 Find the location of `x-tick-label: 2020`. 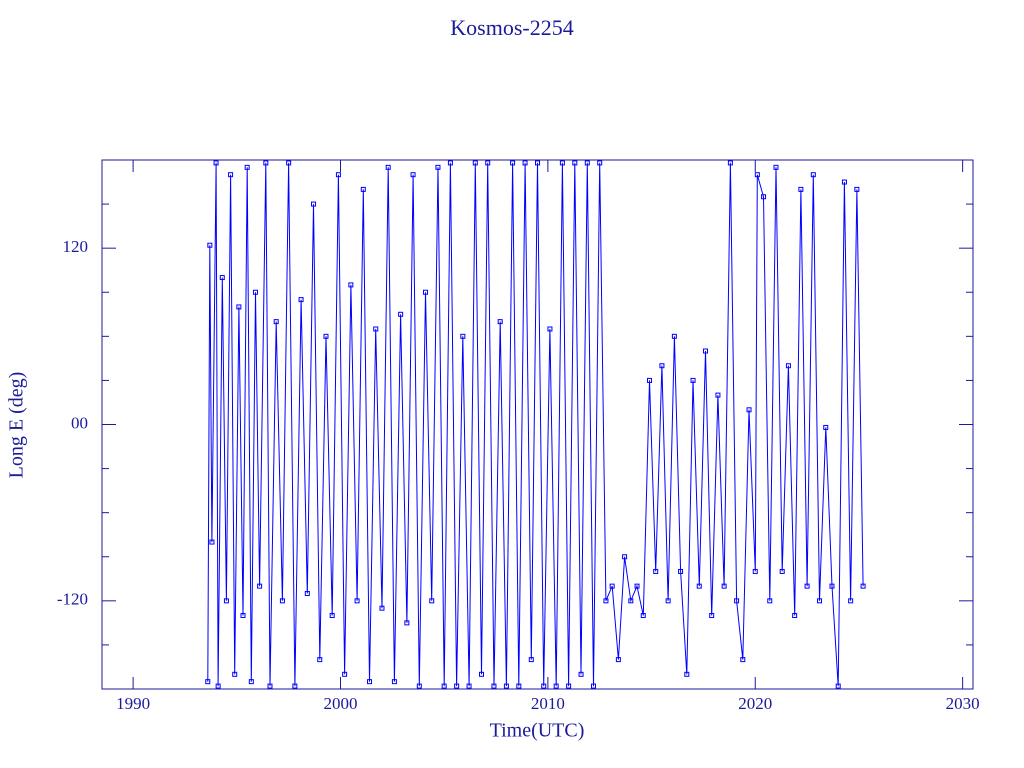

x-tick-label: 2020 is located at coordinates (755, 703).